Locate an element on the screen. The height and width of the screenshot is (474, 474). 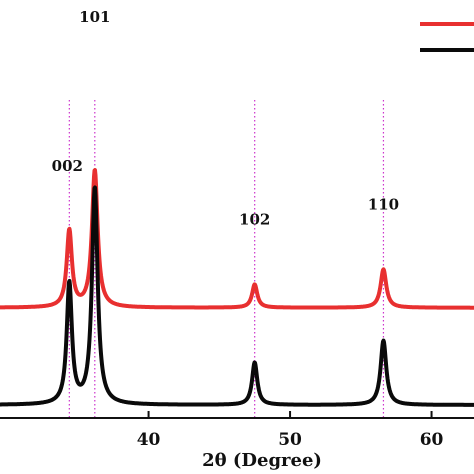
x-tick-label-50: 50 is located at coordinates (290, 440).